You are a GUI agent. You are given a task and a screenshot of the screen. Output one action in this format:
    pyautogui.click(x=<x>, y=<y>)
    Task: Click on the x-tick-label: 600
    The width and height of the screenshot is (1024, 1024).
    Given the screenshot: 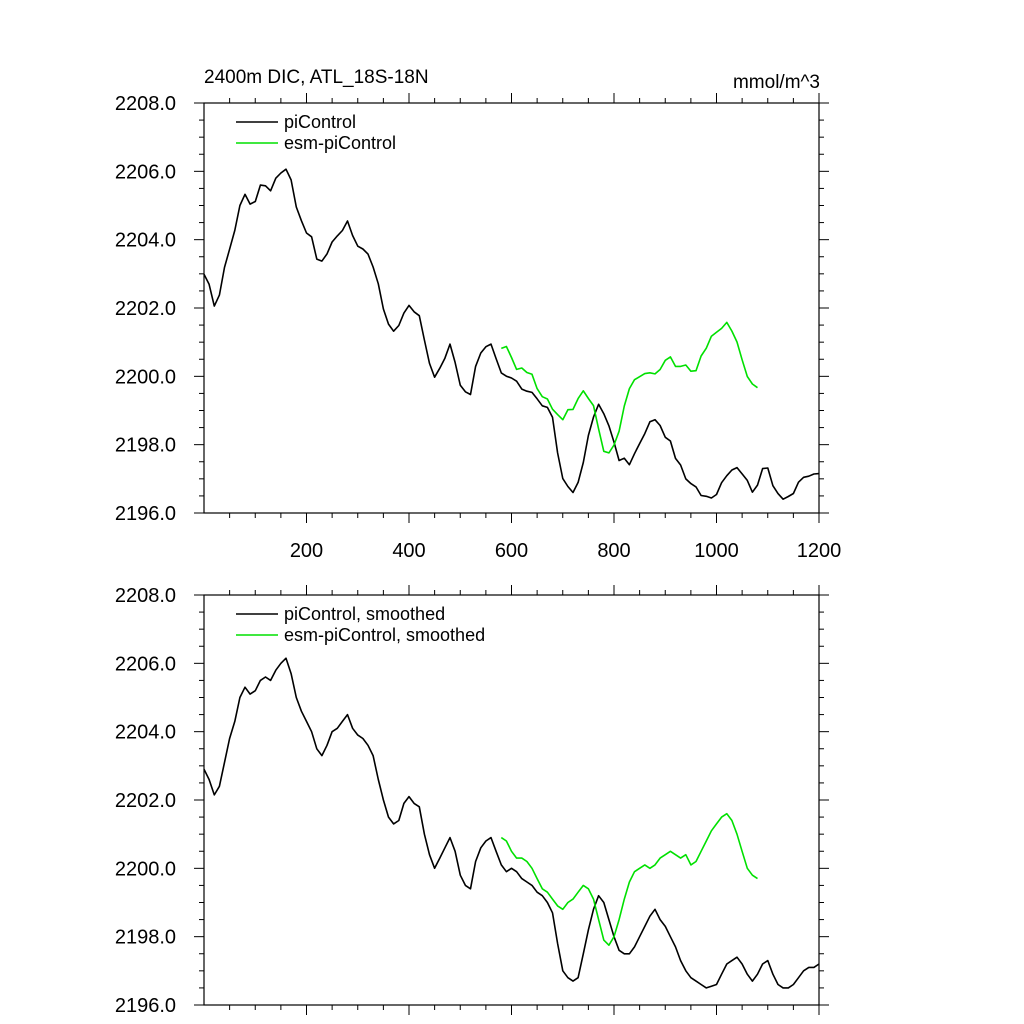 What is the action you would take?
    pyautogui.click(x=511, y=551)
    